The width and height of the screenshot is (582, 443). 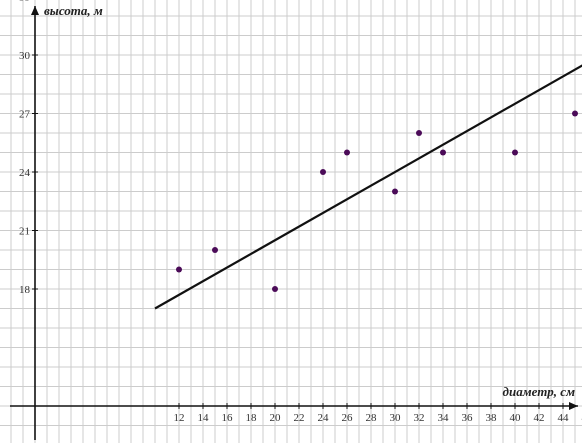 I want to click on x-tick-label: 34, so click(x=444, y=418).